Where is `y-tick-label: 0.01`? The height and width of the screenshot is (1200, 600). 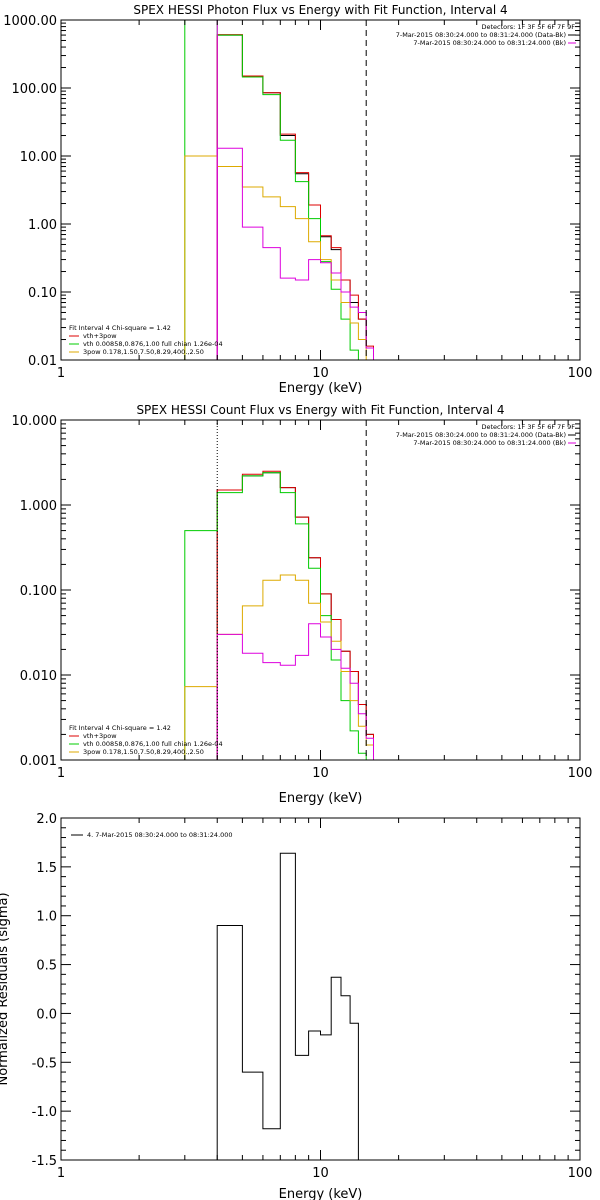
y-tick-label: 0.01 is located at coordinates (42, 361).